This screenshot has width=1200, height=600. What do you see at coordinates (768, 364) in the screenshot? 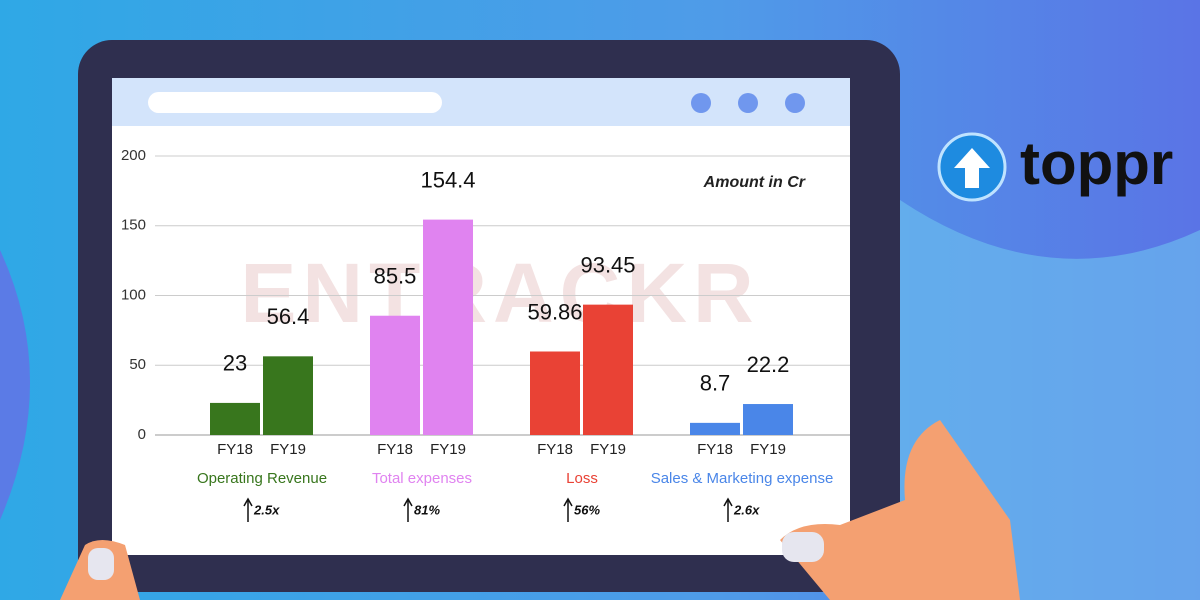
I see `value-label: 22.2` at bounding box center [768, 364].